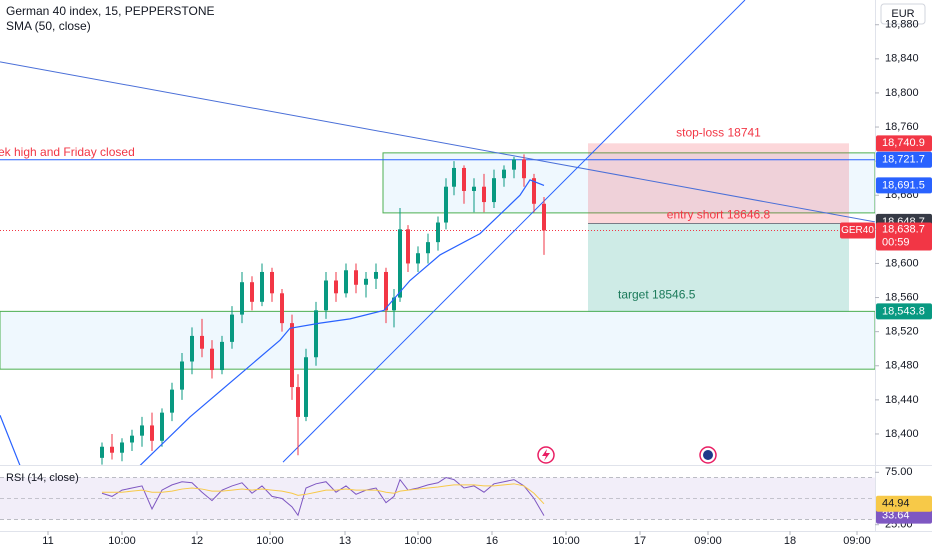  I want to click on price-label: 18,740.9, so click(903, 143).